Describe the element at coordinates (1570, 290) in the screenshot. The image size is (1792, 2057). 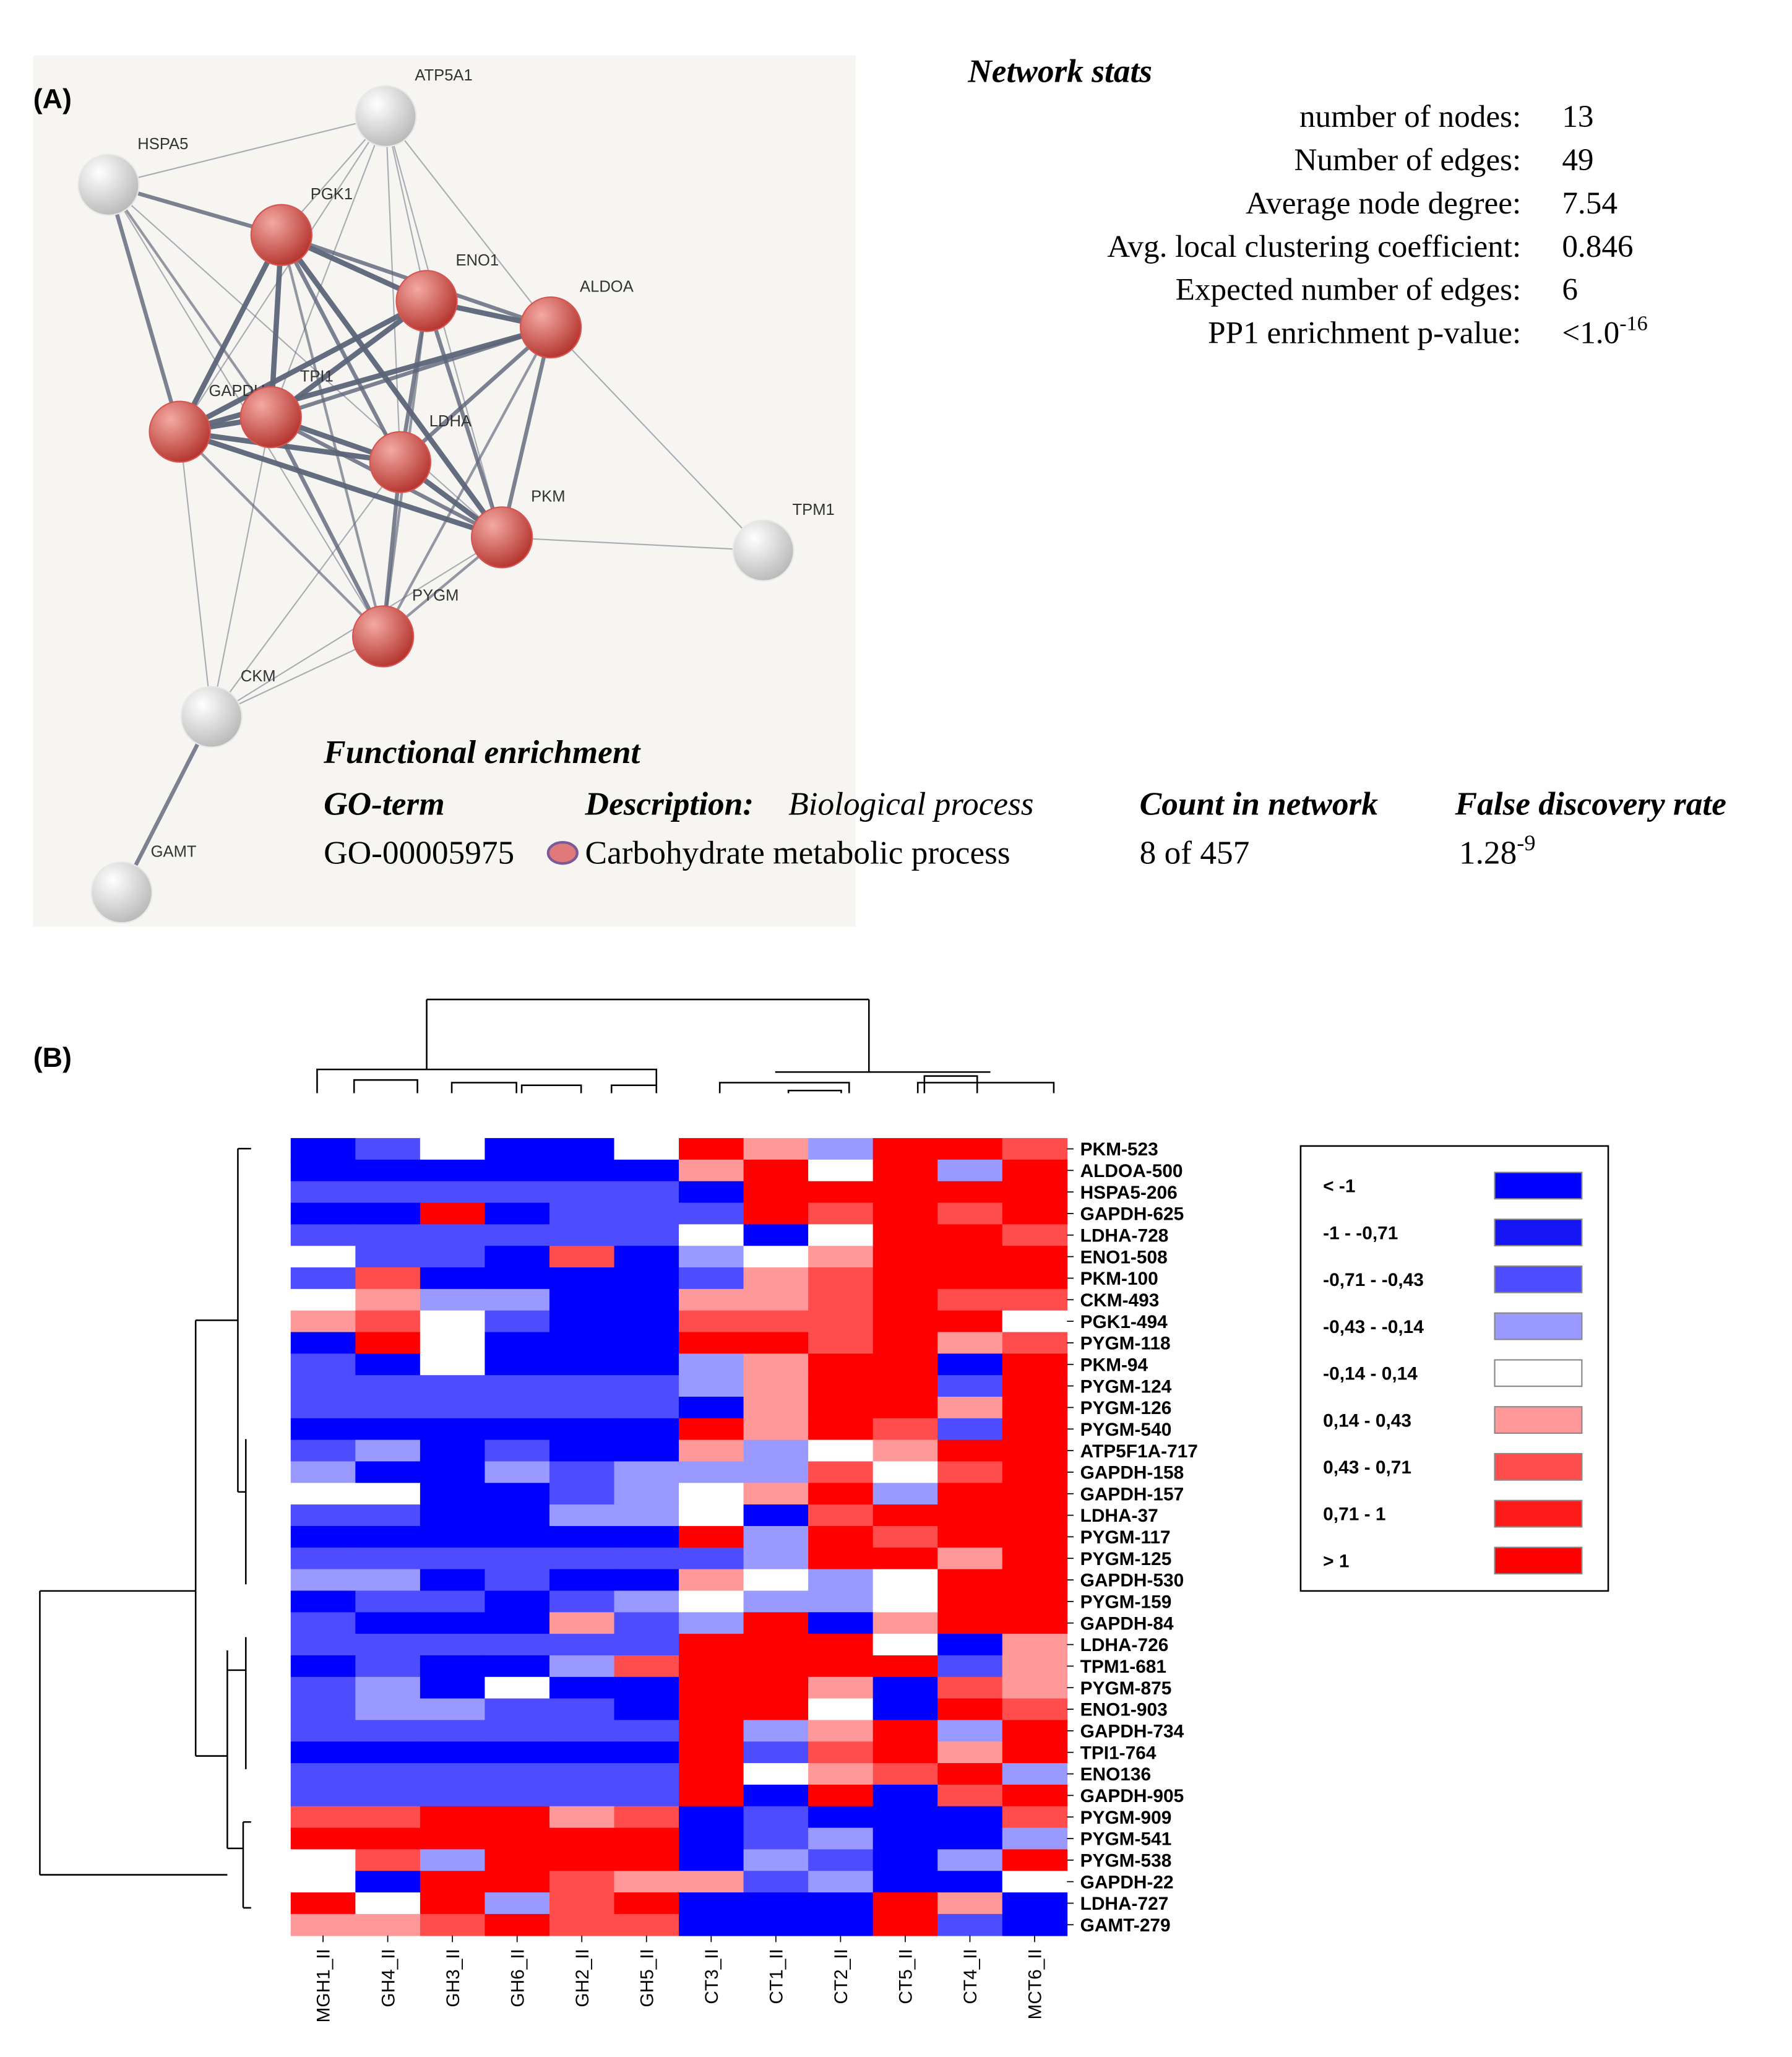
I see `stat-value: 6` at that location.